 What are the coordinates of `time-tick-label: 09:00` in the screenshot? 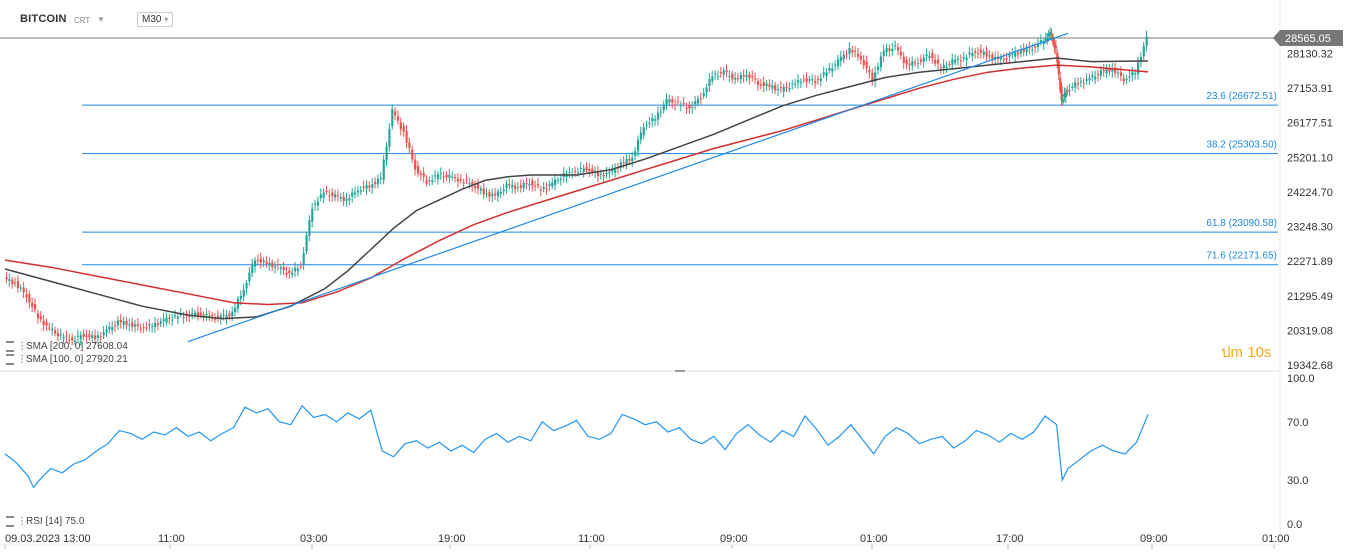 It's located at (734, 539).